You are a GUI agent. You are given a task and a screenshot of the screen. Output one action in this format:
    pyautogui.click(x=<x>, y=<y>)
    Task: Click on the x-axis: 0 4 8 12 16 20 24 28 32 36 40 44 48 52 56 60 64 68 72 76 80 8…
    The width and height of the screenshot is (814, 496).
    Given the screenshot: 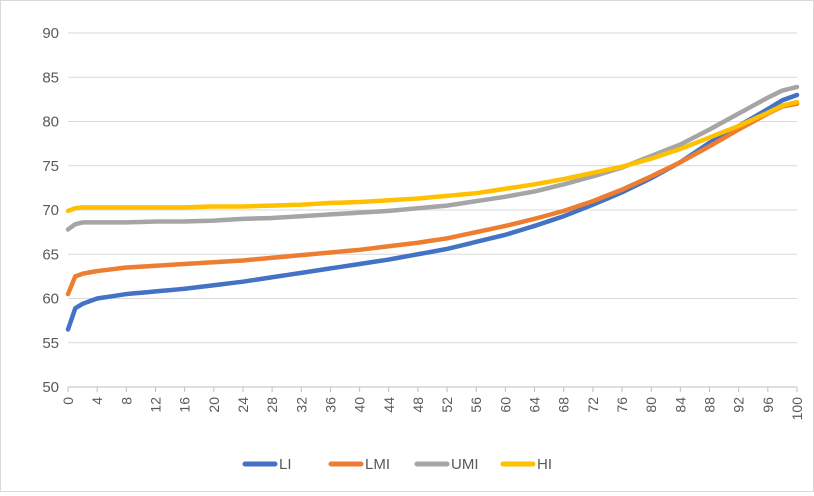 What is the action you would take?
    pyautogui.click(x=432, y=403)
    